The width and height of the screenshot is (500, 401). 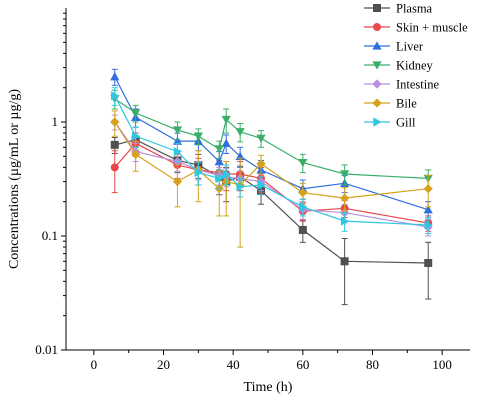 I want to click on x-tick-label: 60, so click(x=302, y=364).